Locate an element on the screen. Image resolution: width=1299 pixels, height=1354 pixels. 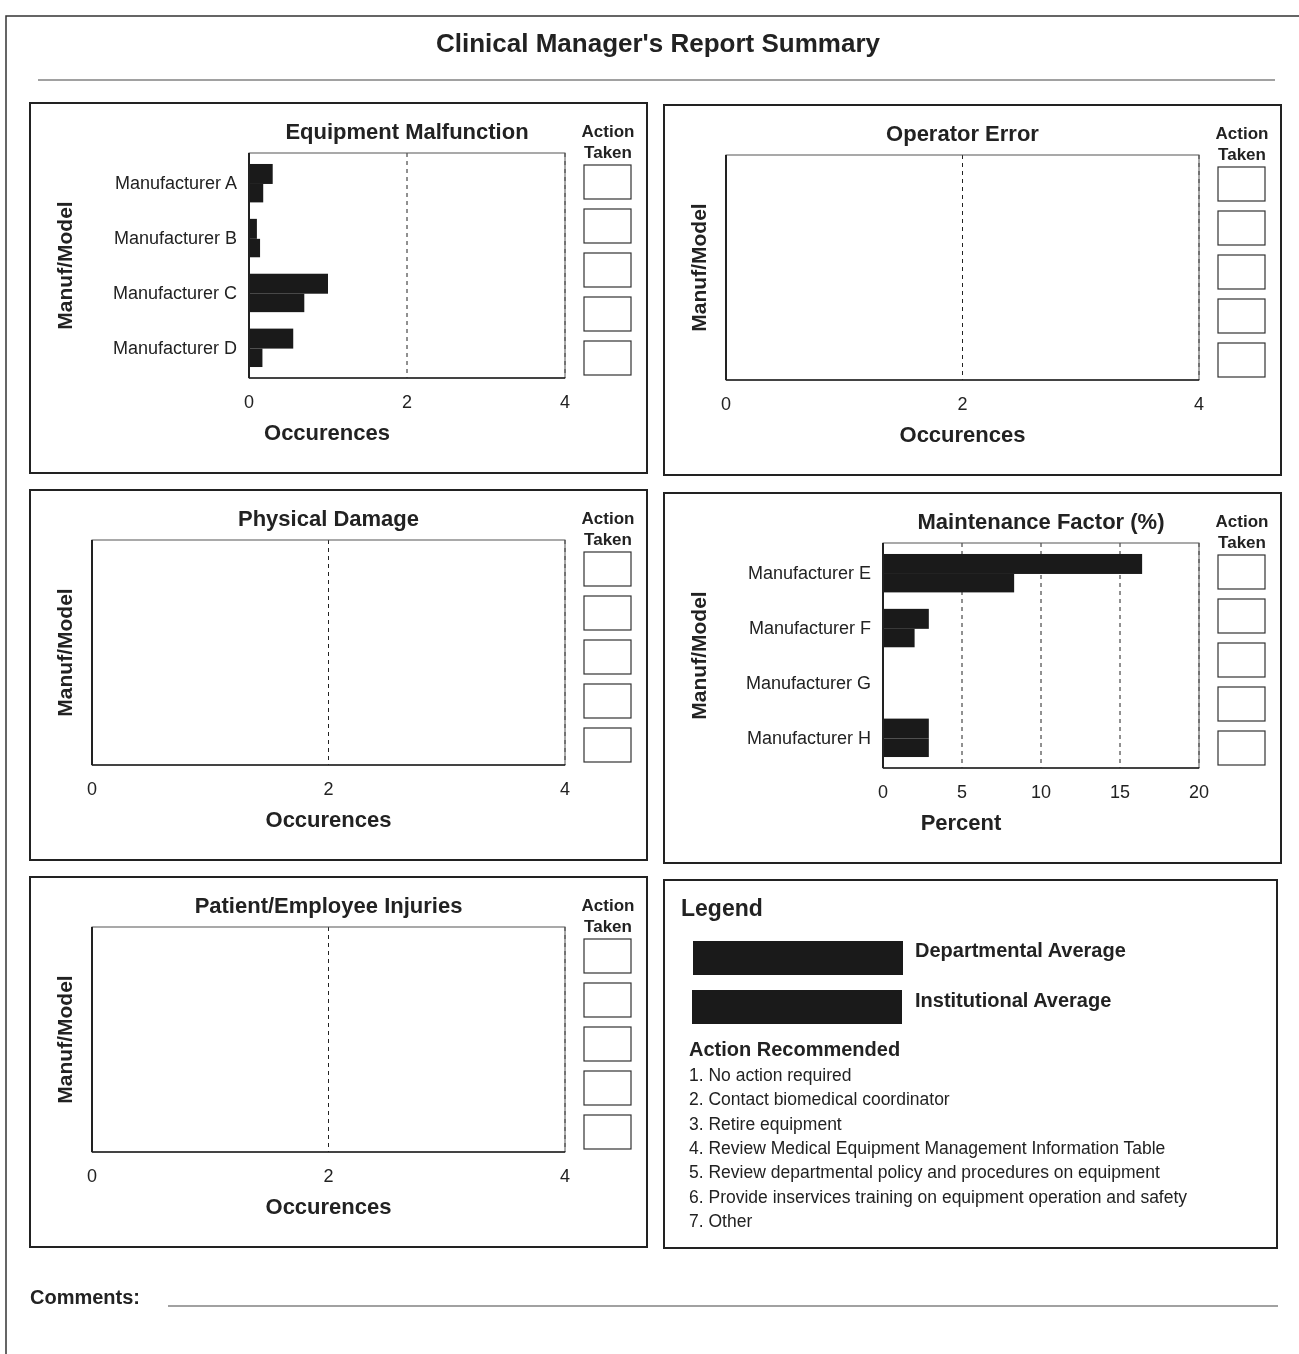
chart-title: Physical Damage is located at coordinates (328, 518).